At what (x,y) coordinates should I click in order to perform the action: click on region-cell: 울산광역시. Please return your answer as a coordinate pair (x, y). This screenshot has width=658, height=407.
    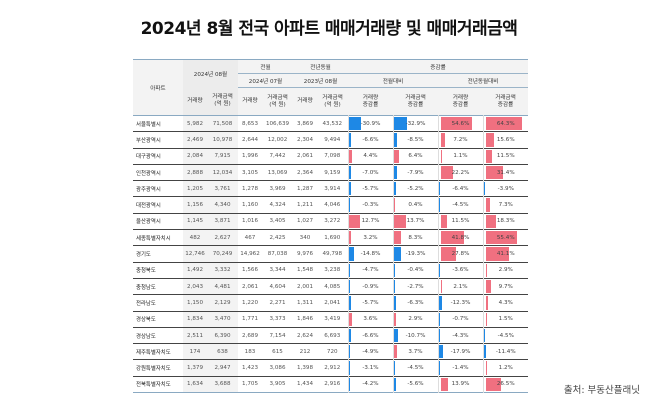
    Looking at the image, I should click on (148, 222).